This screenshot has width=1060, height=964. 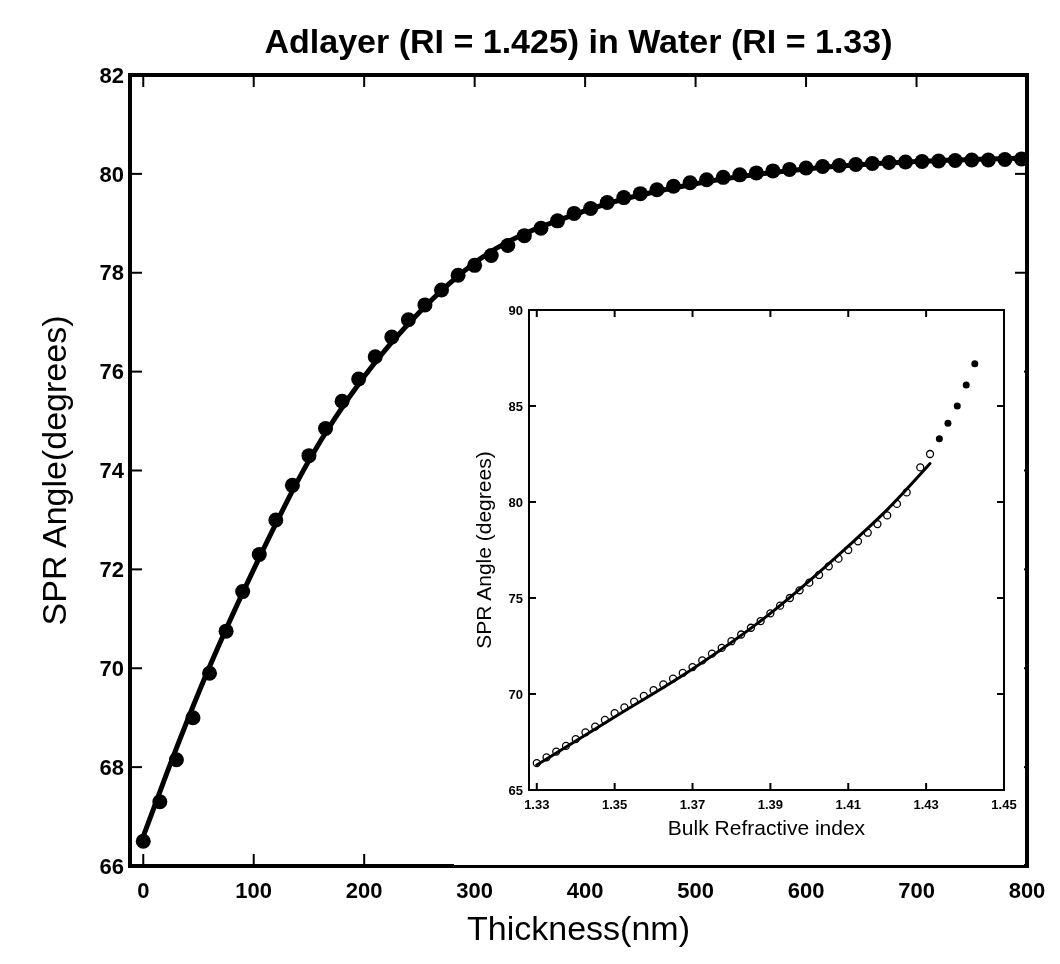 What do you see at coordinates (1004, 804) in the screenshot?
I see `x-tick-label: 1.45` at bounding box center [1004, 804].